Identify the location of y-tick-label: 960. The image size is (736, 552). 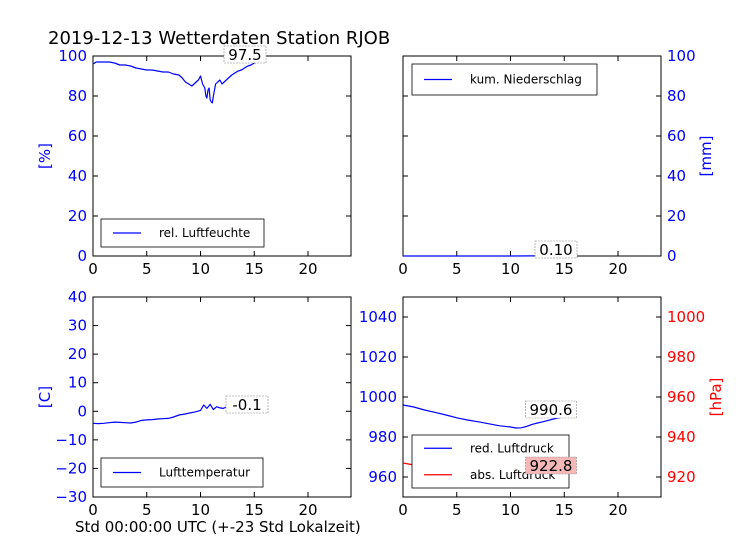
(382, 477).